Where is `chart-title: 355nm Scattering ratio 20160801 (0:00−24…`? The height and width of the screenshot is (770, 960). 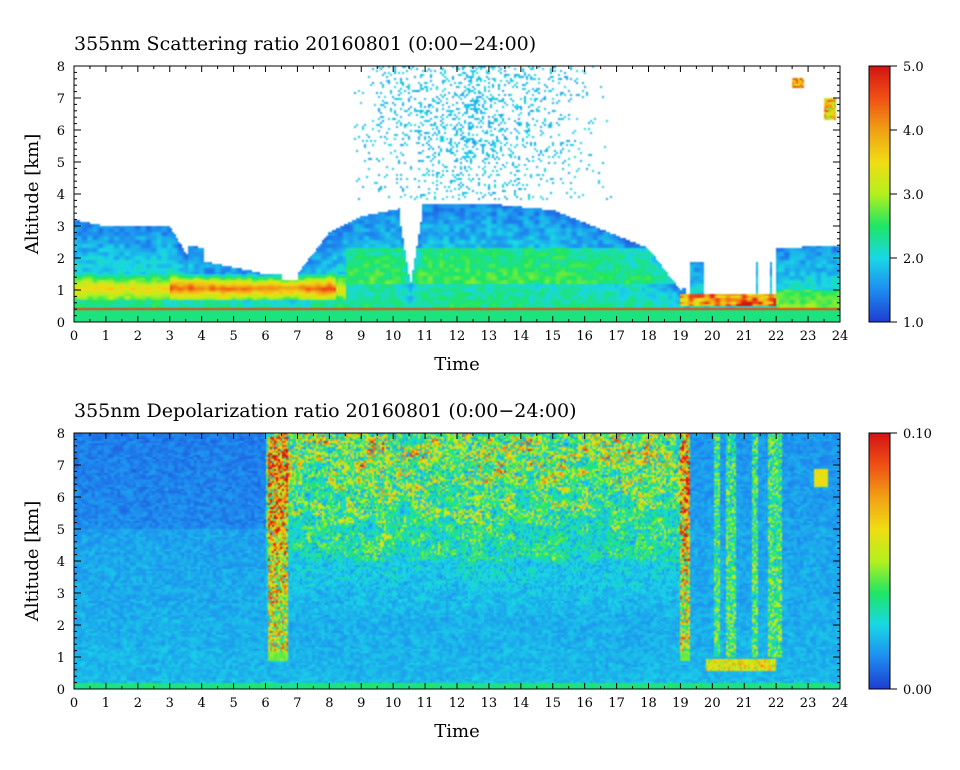 chart-title: 355nm Scattering ratio 20160801 (0:00−24… is located at coordinates (305, 44).